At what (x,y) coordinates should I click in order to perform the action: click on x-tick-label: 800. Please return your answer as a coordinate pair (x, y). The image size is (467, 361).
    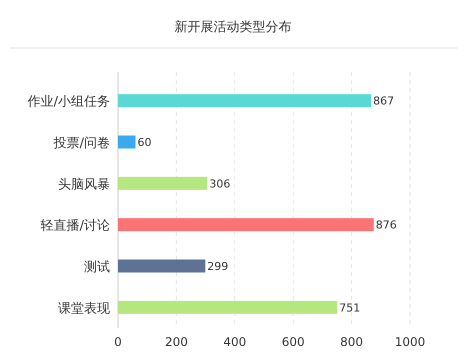
    Looking at the image, I should click on (352, 342).